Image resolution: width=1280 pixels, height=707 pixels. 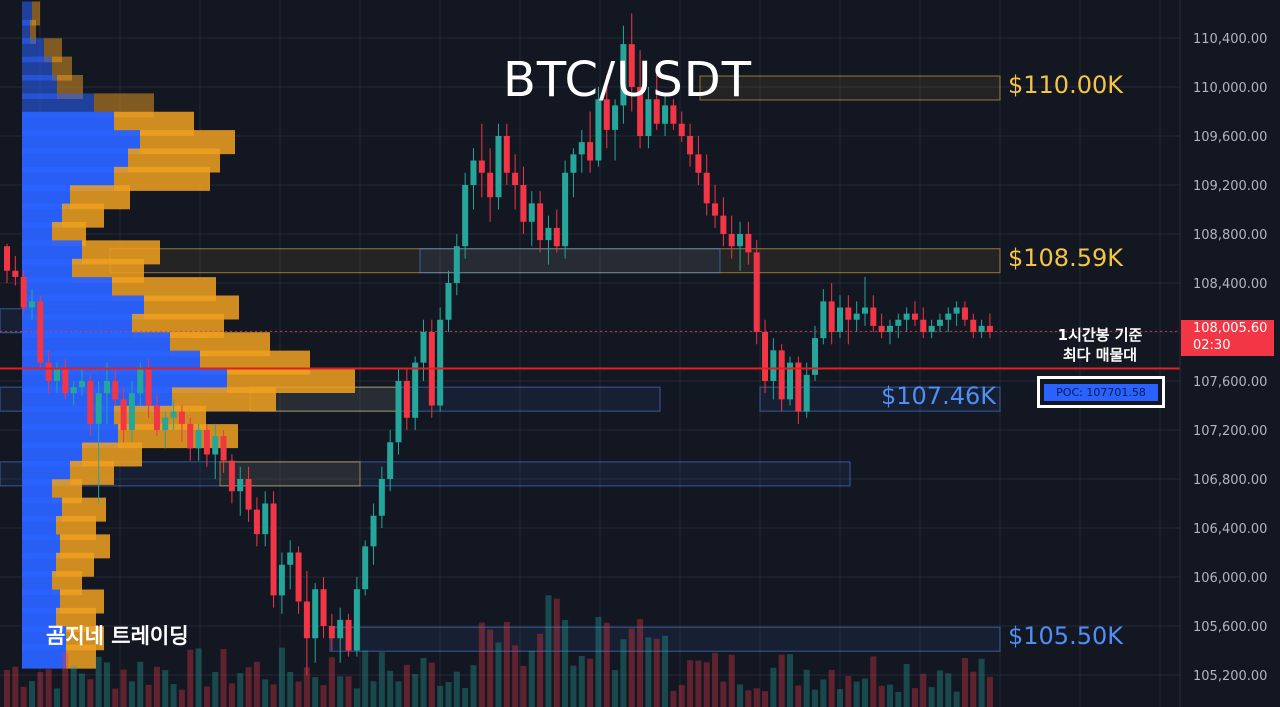 What do you see at coordinates (117, 636) in the screenshot?
I see `watermark: 곰지네 트레이딩` at bounding box center [117, 636].